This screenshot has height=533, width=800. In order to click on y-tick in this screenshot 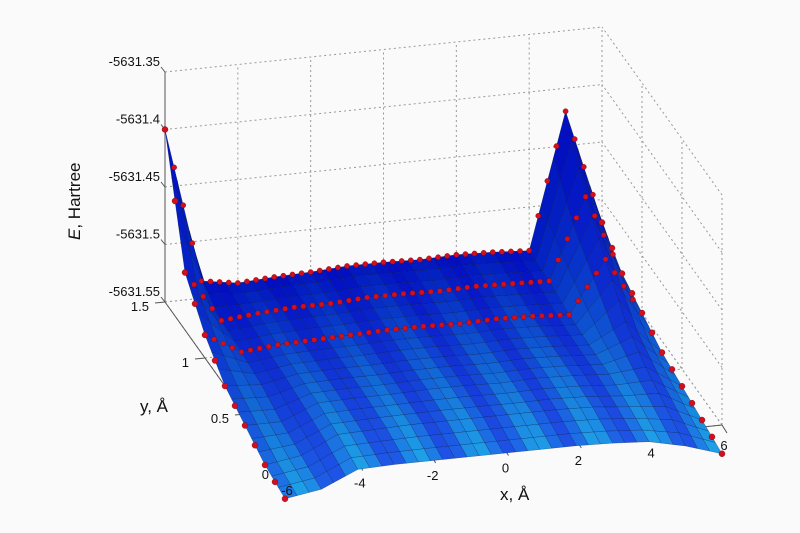, I will do `click(200, 358)`.